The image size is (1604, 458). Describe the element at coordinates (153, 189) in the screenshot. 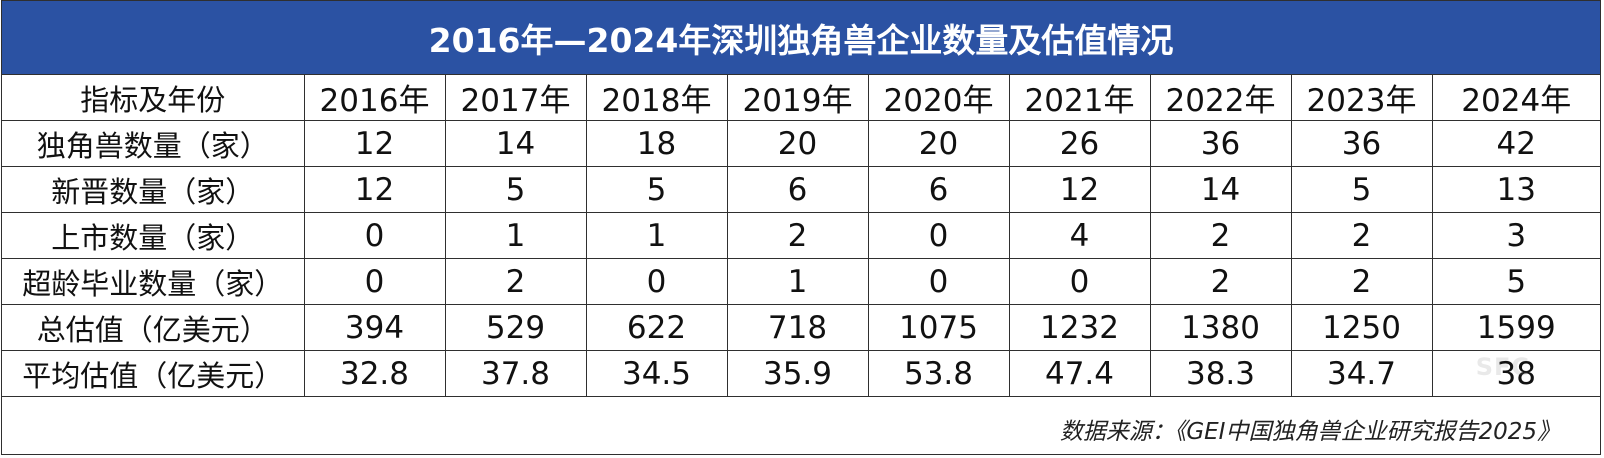

I see `row-label: 新晋数量（家）` at that location.